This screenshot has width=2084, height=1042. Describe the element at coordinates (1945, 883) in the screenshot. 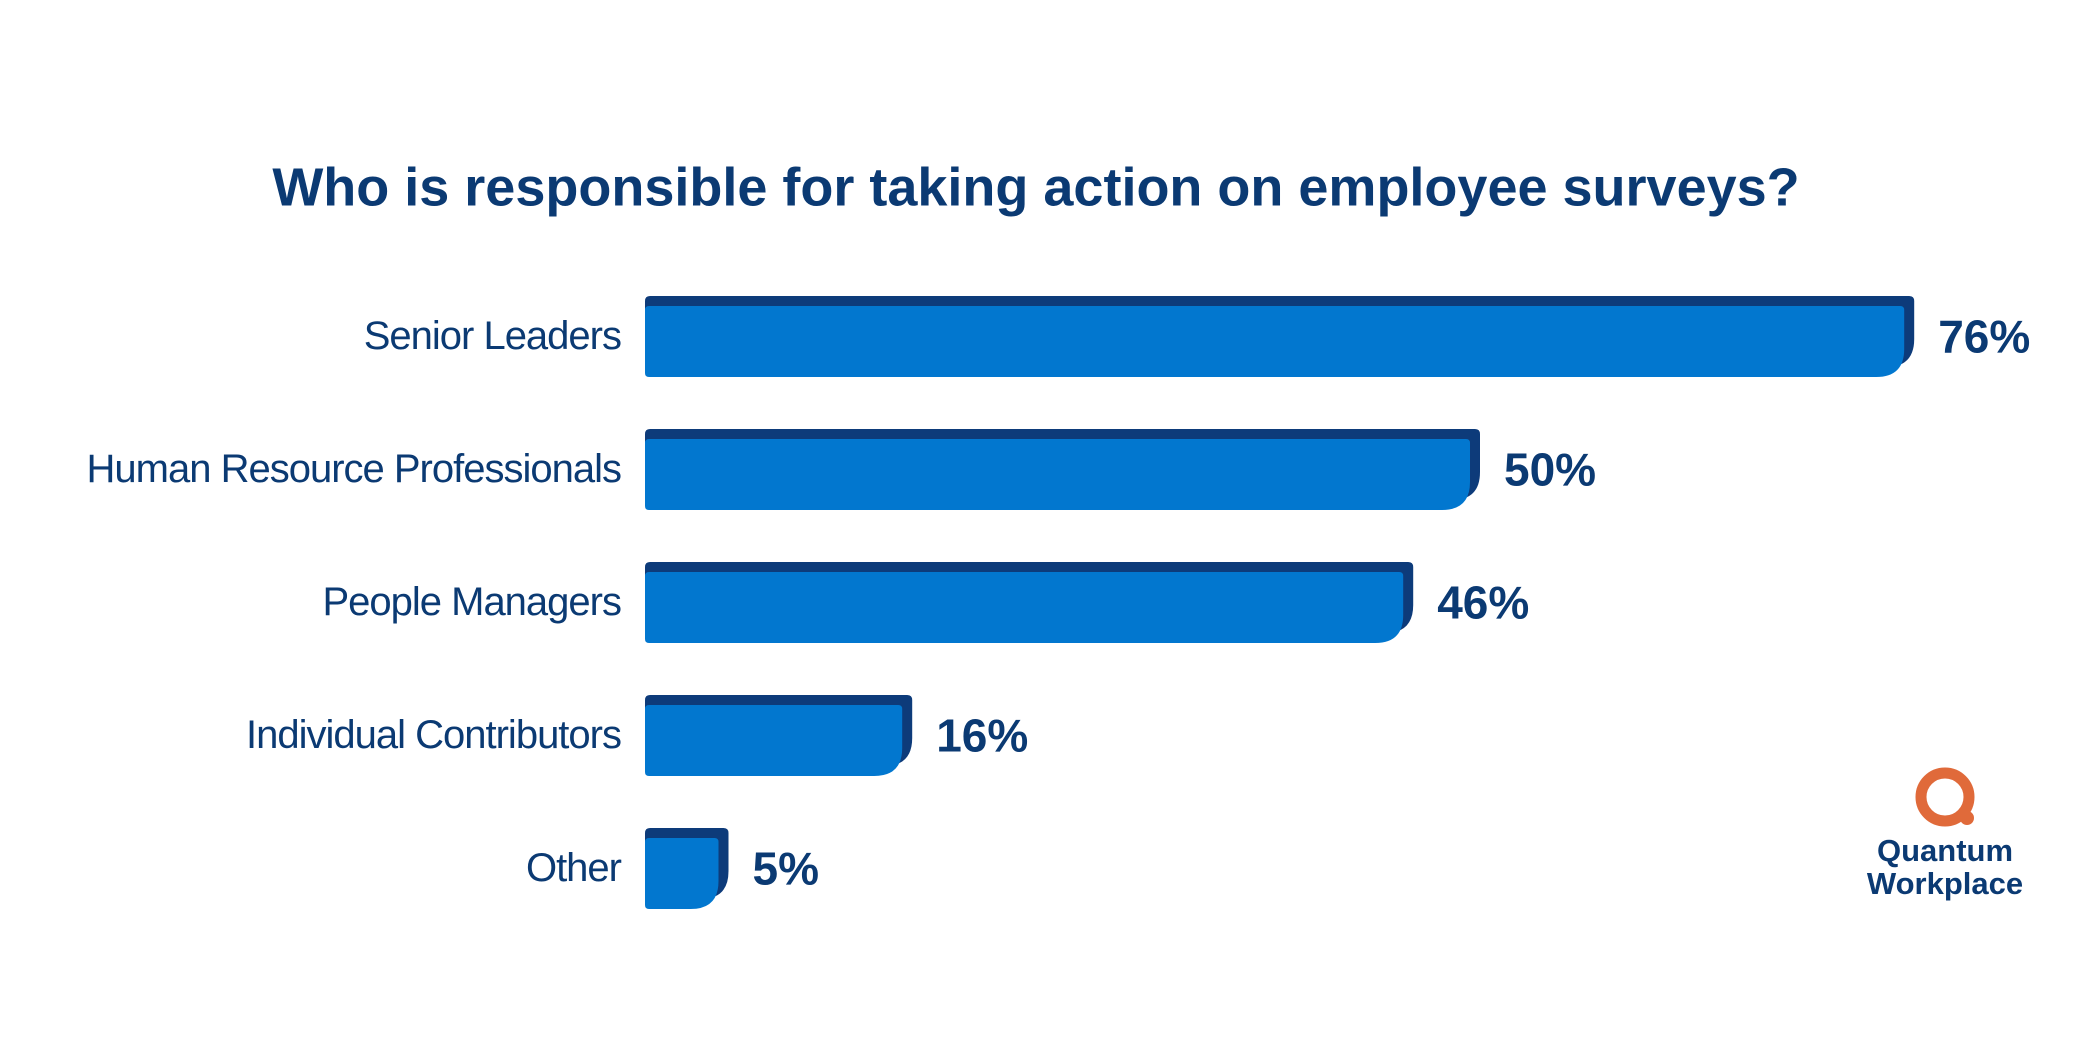

I see `logo-text: Workplace` at that location.